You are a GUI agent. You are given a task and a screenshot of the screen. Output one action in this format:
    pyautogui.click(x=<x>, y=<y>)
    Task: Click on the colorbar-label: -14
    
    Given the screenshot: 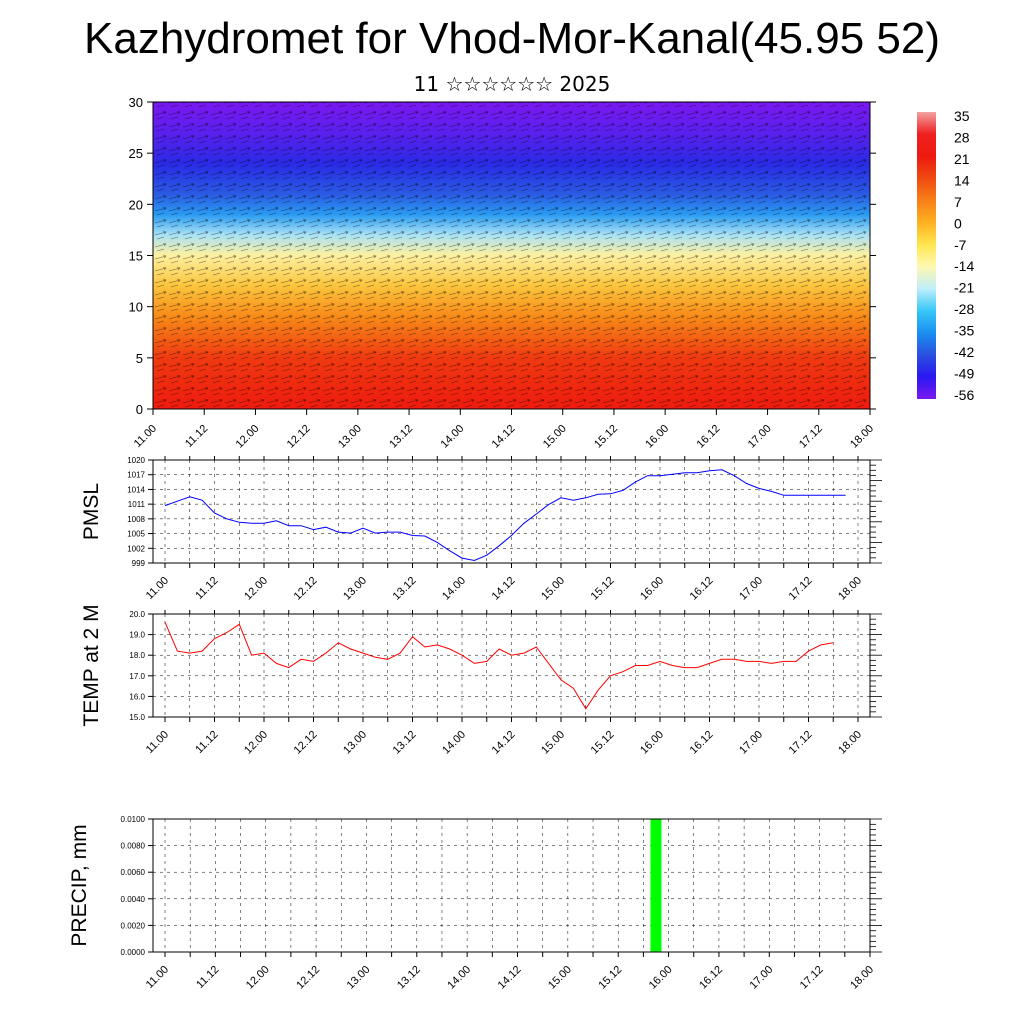 What is the action you would take?
    pyautogui.click(x=964, y=266)
    